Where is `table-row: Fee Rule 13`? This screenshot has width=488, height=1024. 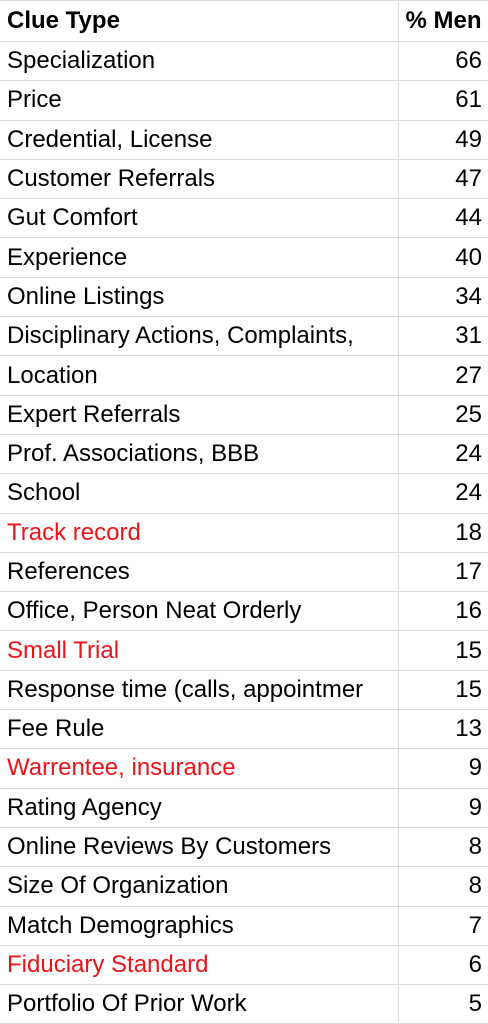
table-row: Fee Rule 13 is located at coordinates (244, 729).